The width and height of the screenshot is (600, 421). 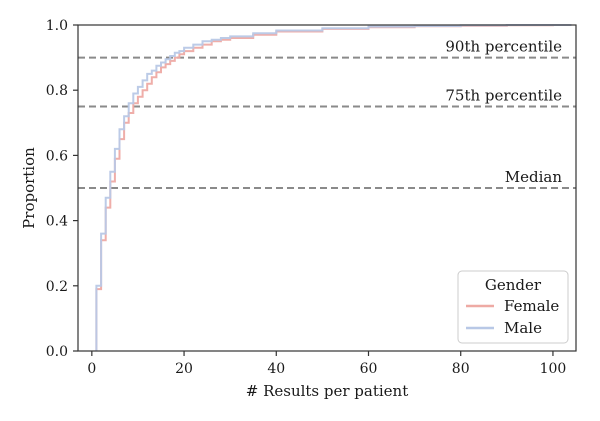 I want to click on legend-box, so click(x=513, y=307).